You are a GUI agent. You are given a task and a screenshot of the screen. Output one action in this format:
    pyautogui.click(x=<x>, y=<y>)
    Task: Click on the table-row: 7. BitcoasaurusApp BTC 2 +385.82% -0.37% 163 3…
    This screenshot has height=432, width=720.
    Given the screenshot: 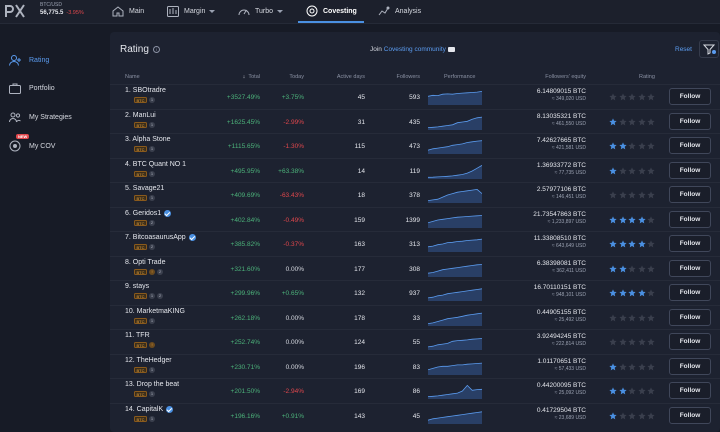 What is the action you would take?
    pyautogui.click(x=415, y=243)
    